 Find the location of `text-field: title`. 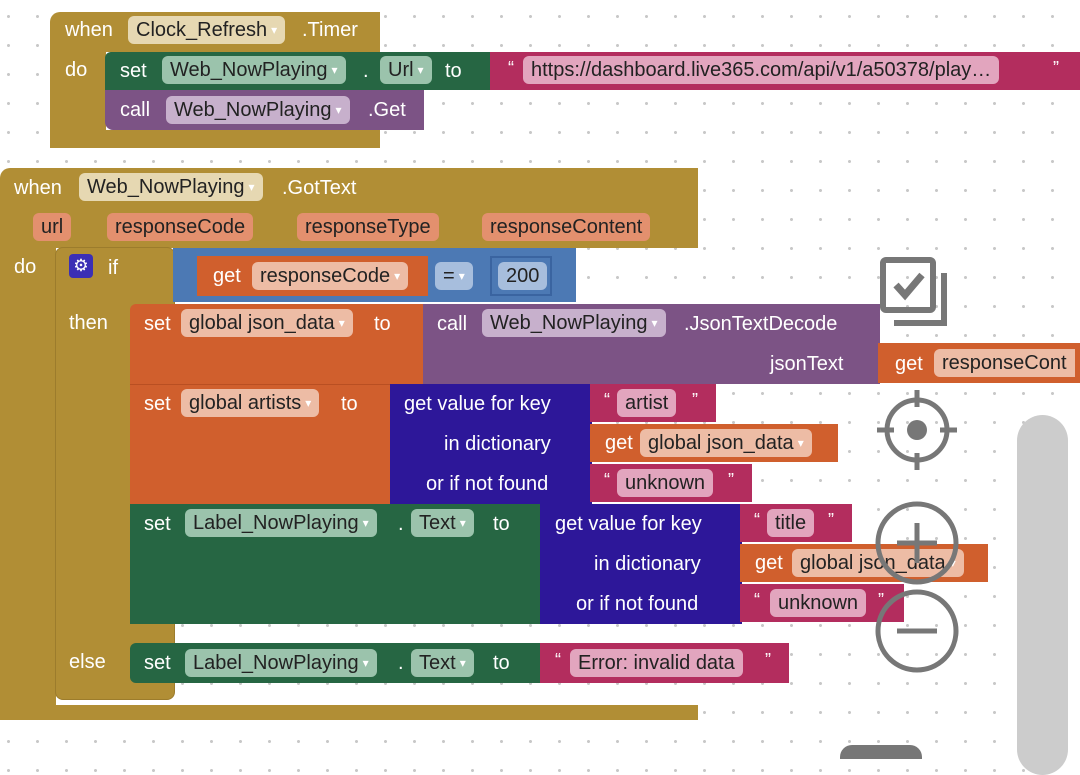

text-field: title is located at coordinates (791, 523).